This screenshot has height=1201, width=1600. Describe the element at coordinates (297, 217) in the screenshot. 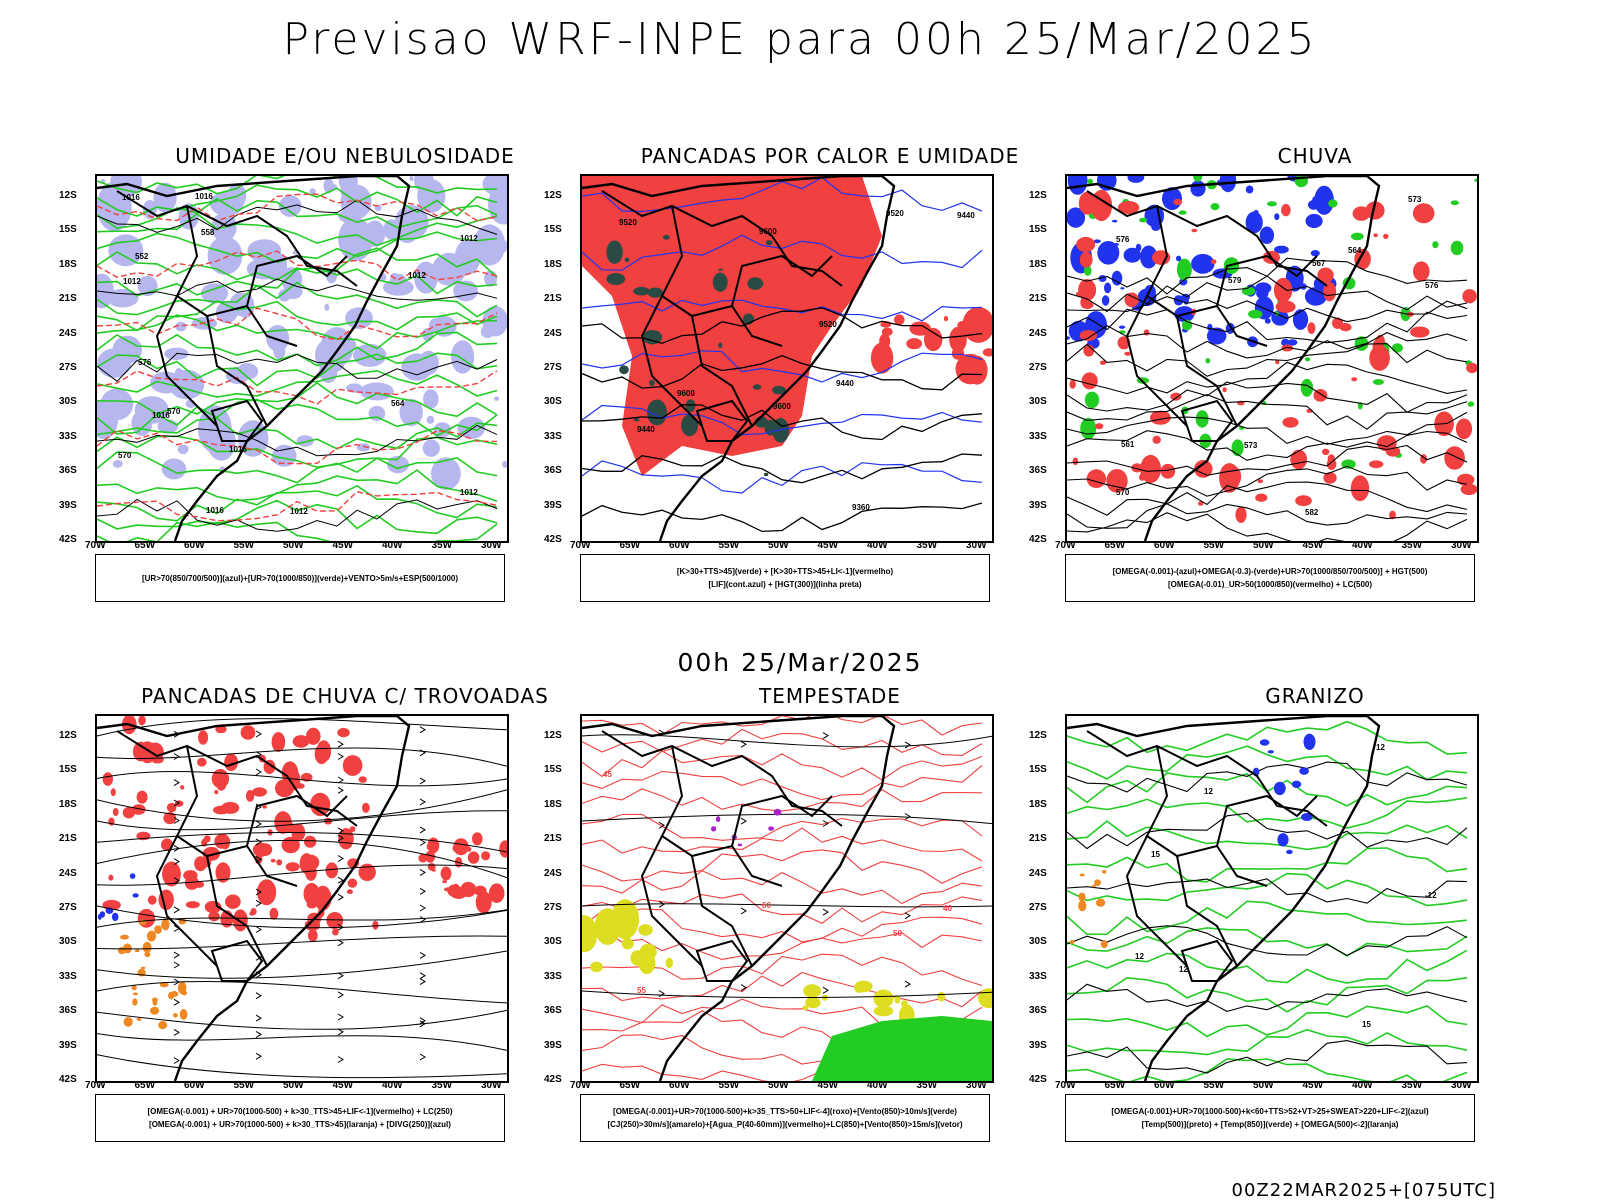

I see `isobar-line` at that location.